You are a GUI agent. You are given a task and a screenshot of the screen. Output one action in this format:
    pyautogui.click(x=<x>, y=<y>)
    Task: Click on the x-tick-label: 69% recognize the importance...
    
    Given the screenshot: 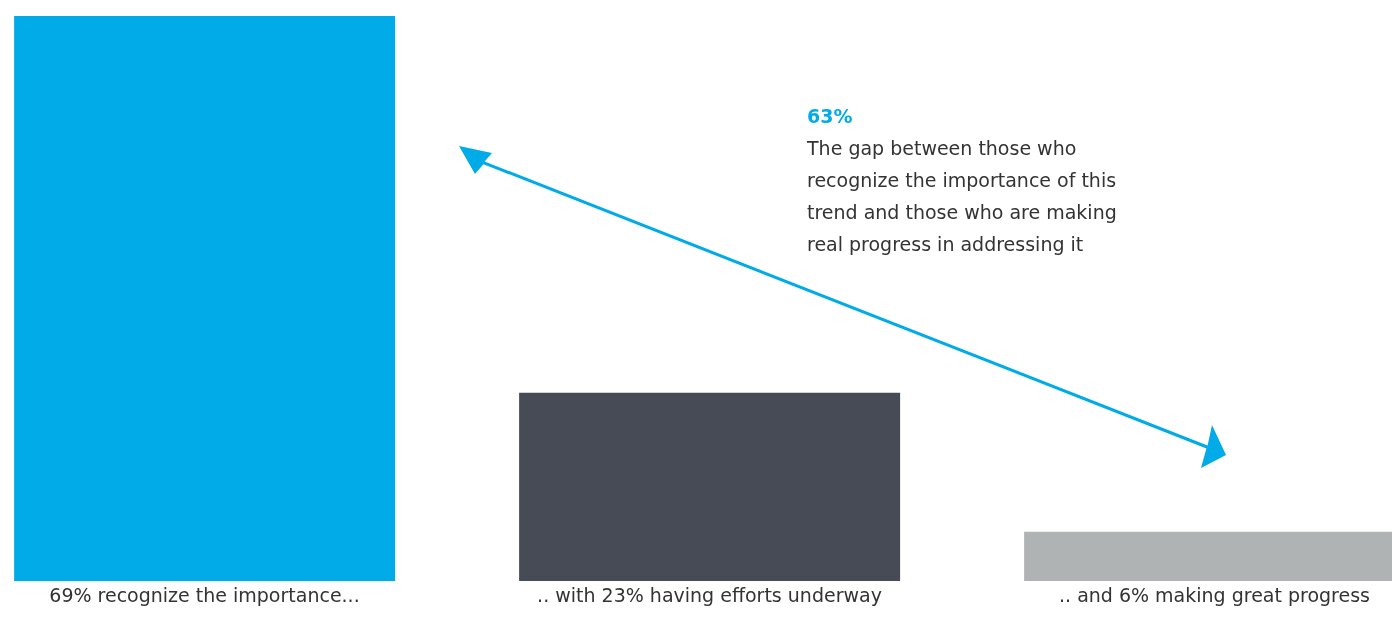 What is the action you would take?
    pyautogui.click(x=204, y=595)
    